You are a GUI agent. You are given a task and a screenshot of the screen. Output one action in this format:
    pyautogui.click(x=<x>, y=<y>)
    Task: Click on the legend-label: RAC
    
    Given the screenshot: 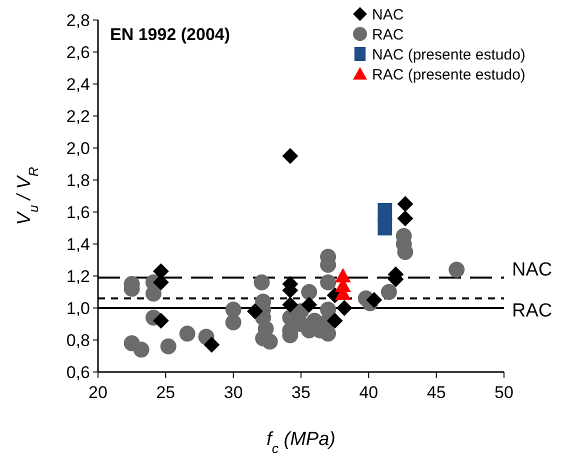 What is the action you would take?
    pyautogui.click(x=388, y=35)
    